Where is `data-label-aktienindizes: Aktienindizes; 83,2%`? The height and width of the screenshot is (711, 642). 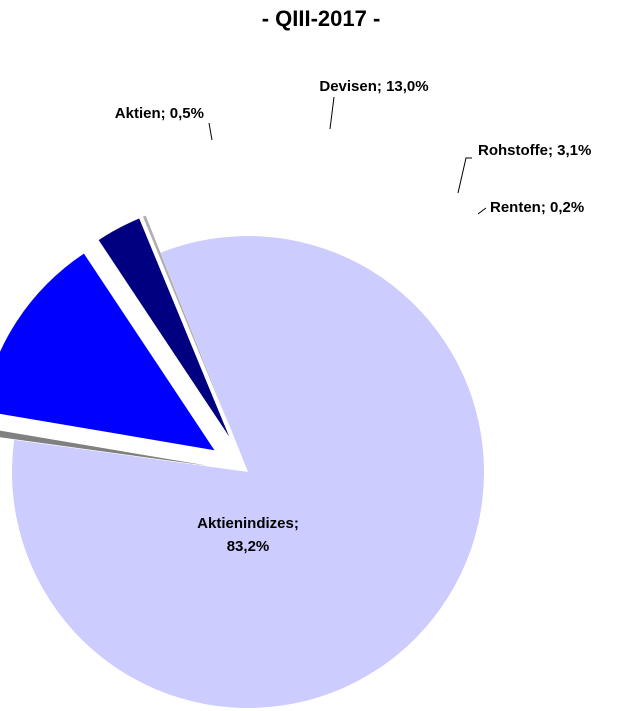 data-label-aktienindizes: Aktienindizes; 83,2% is located at coordinates (248, 535).